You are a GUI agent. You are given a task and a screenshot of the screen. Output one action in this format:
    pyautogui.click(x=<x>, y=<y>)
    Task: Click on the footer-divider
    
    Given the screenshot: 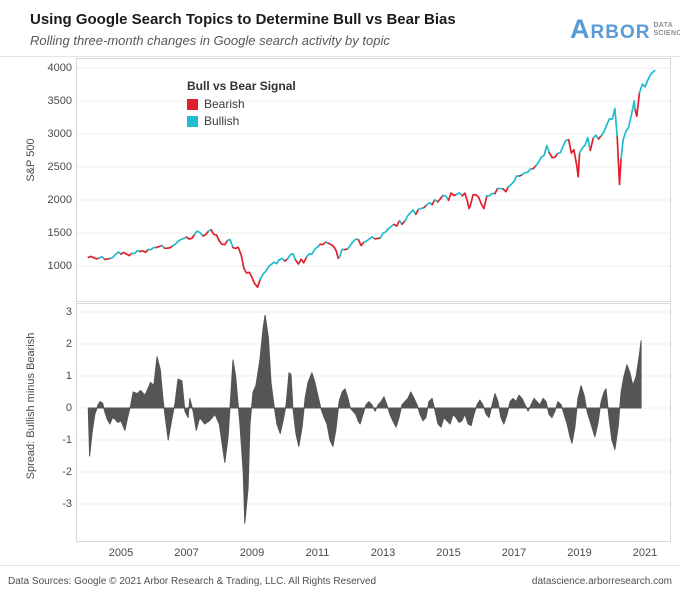 What is the action you would take?
    pyautogui.click(x=340, y=565)
    